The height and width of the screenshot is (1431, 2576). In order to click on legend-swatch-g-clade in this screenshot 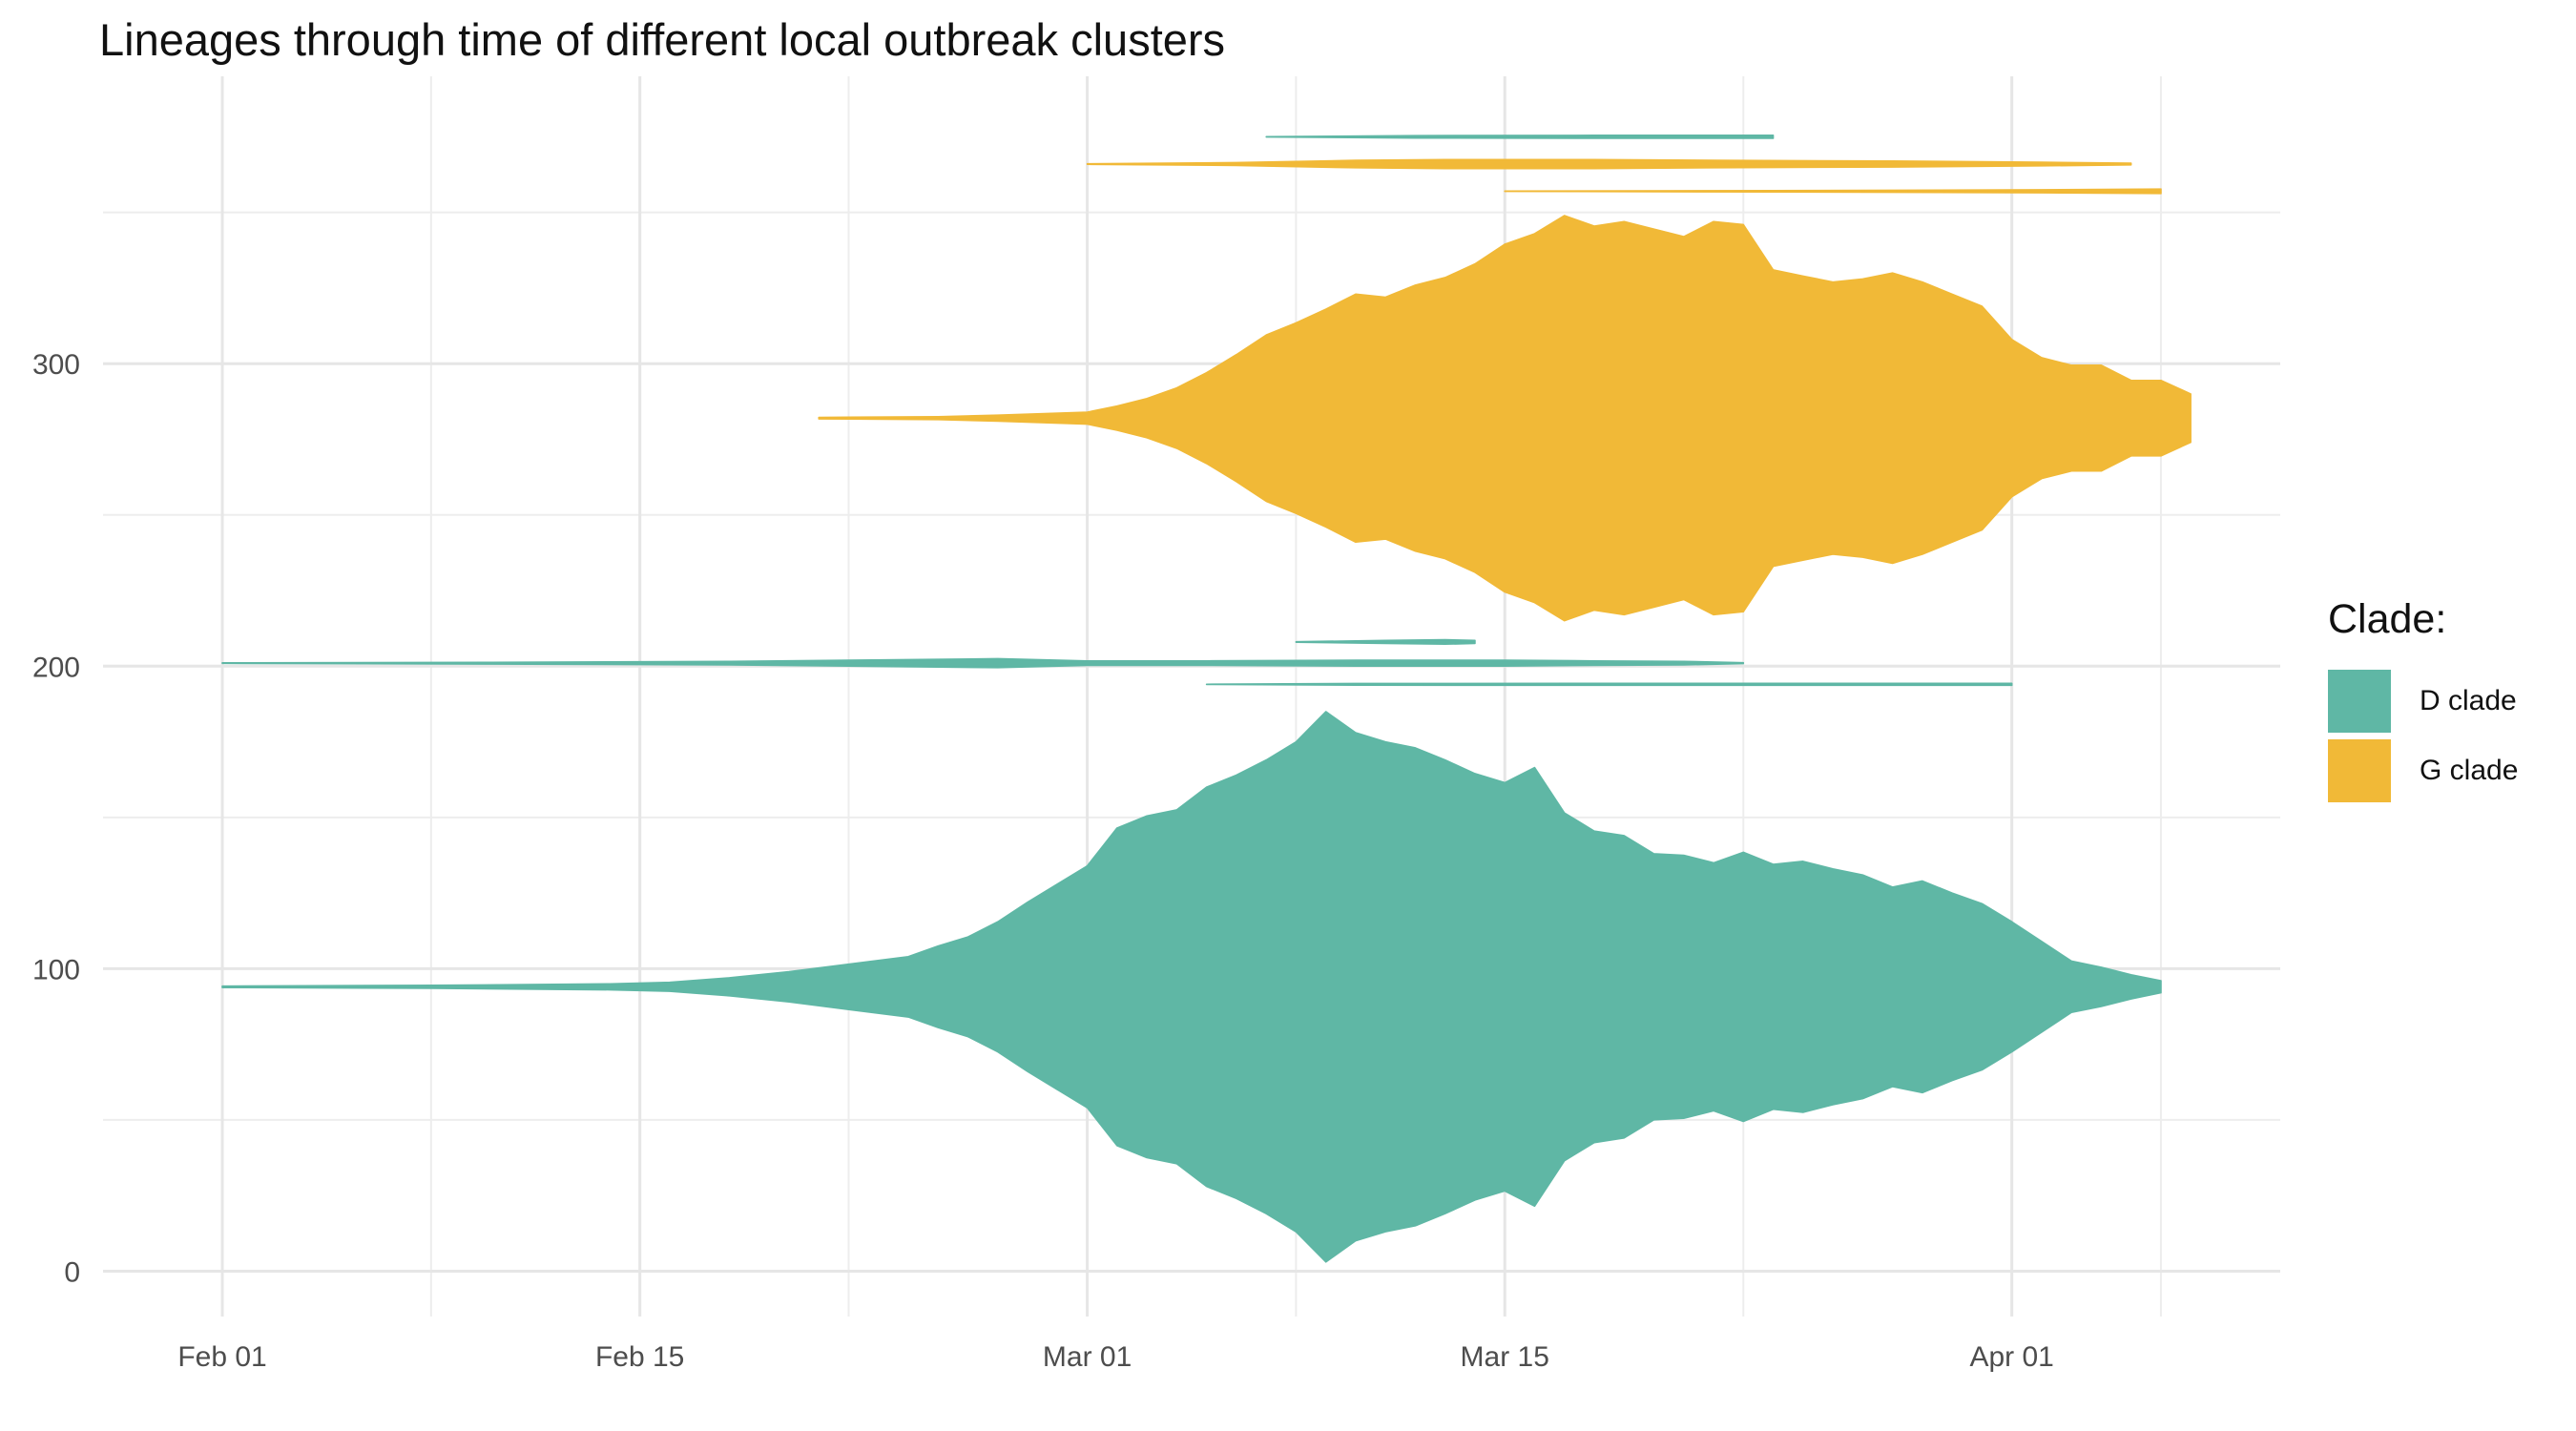, I will do `click(2359, 770)`.